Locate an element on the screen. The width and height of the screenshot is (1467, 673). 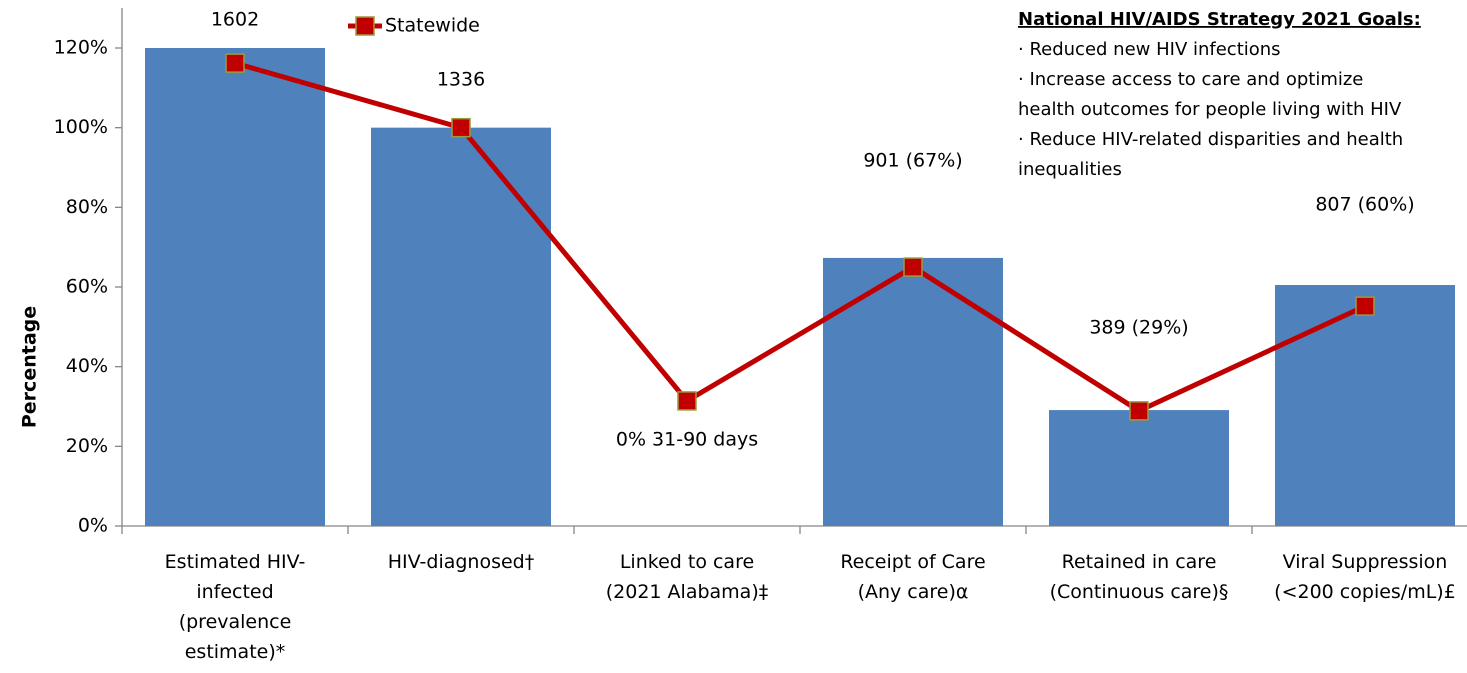
legend-label: Statewide is located at coordinates (432, 26).